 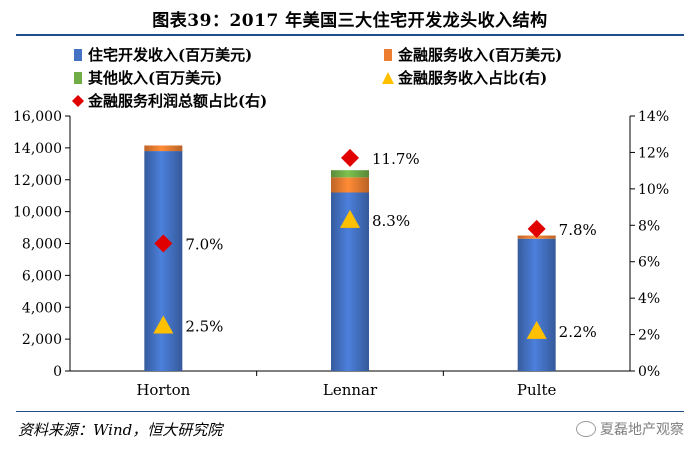 What do you see at coordinates (472, 78) in the screenshot?
I see `legend-ratio-label: 金融服务收入占比(右)` at bounding box center [472, 78].